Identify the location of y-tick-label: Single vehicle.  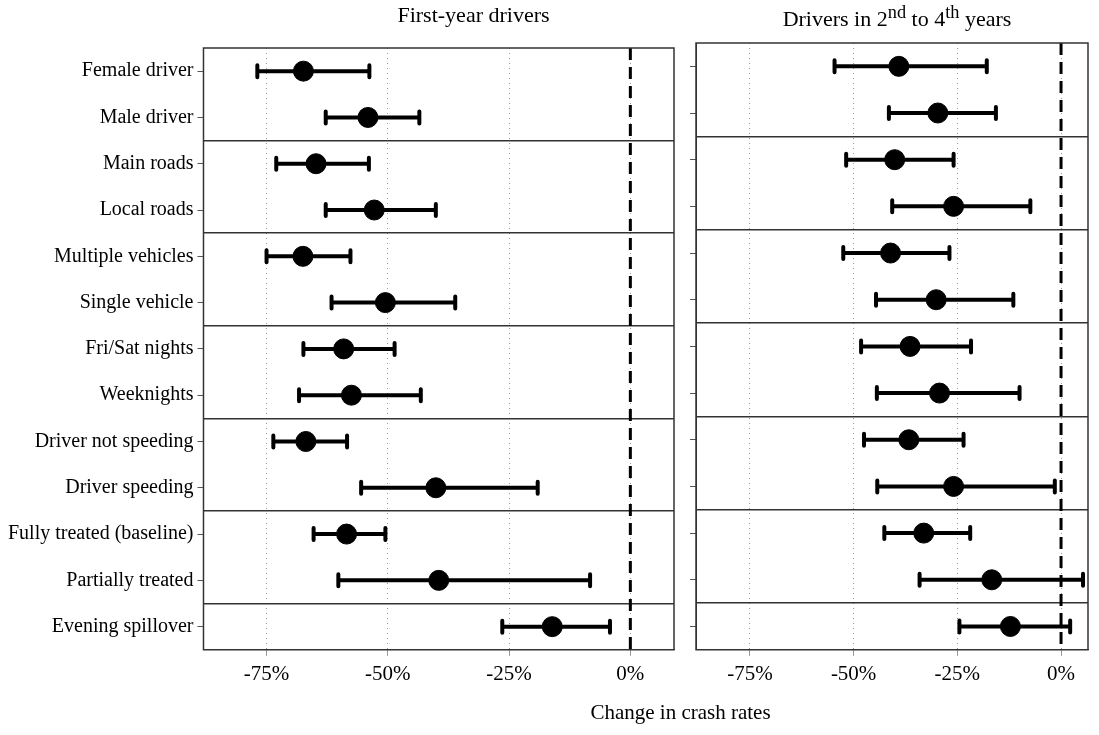
(136, 301).